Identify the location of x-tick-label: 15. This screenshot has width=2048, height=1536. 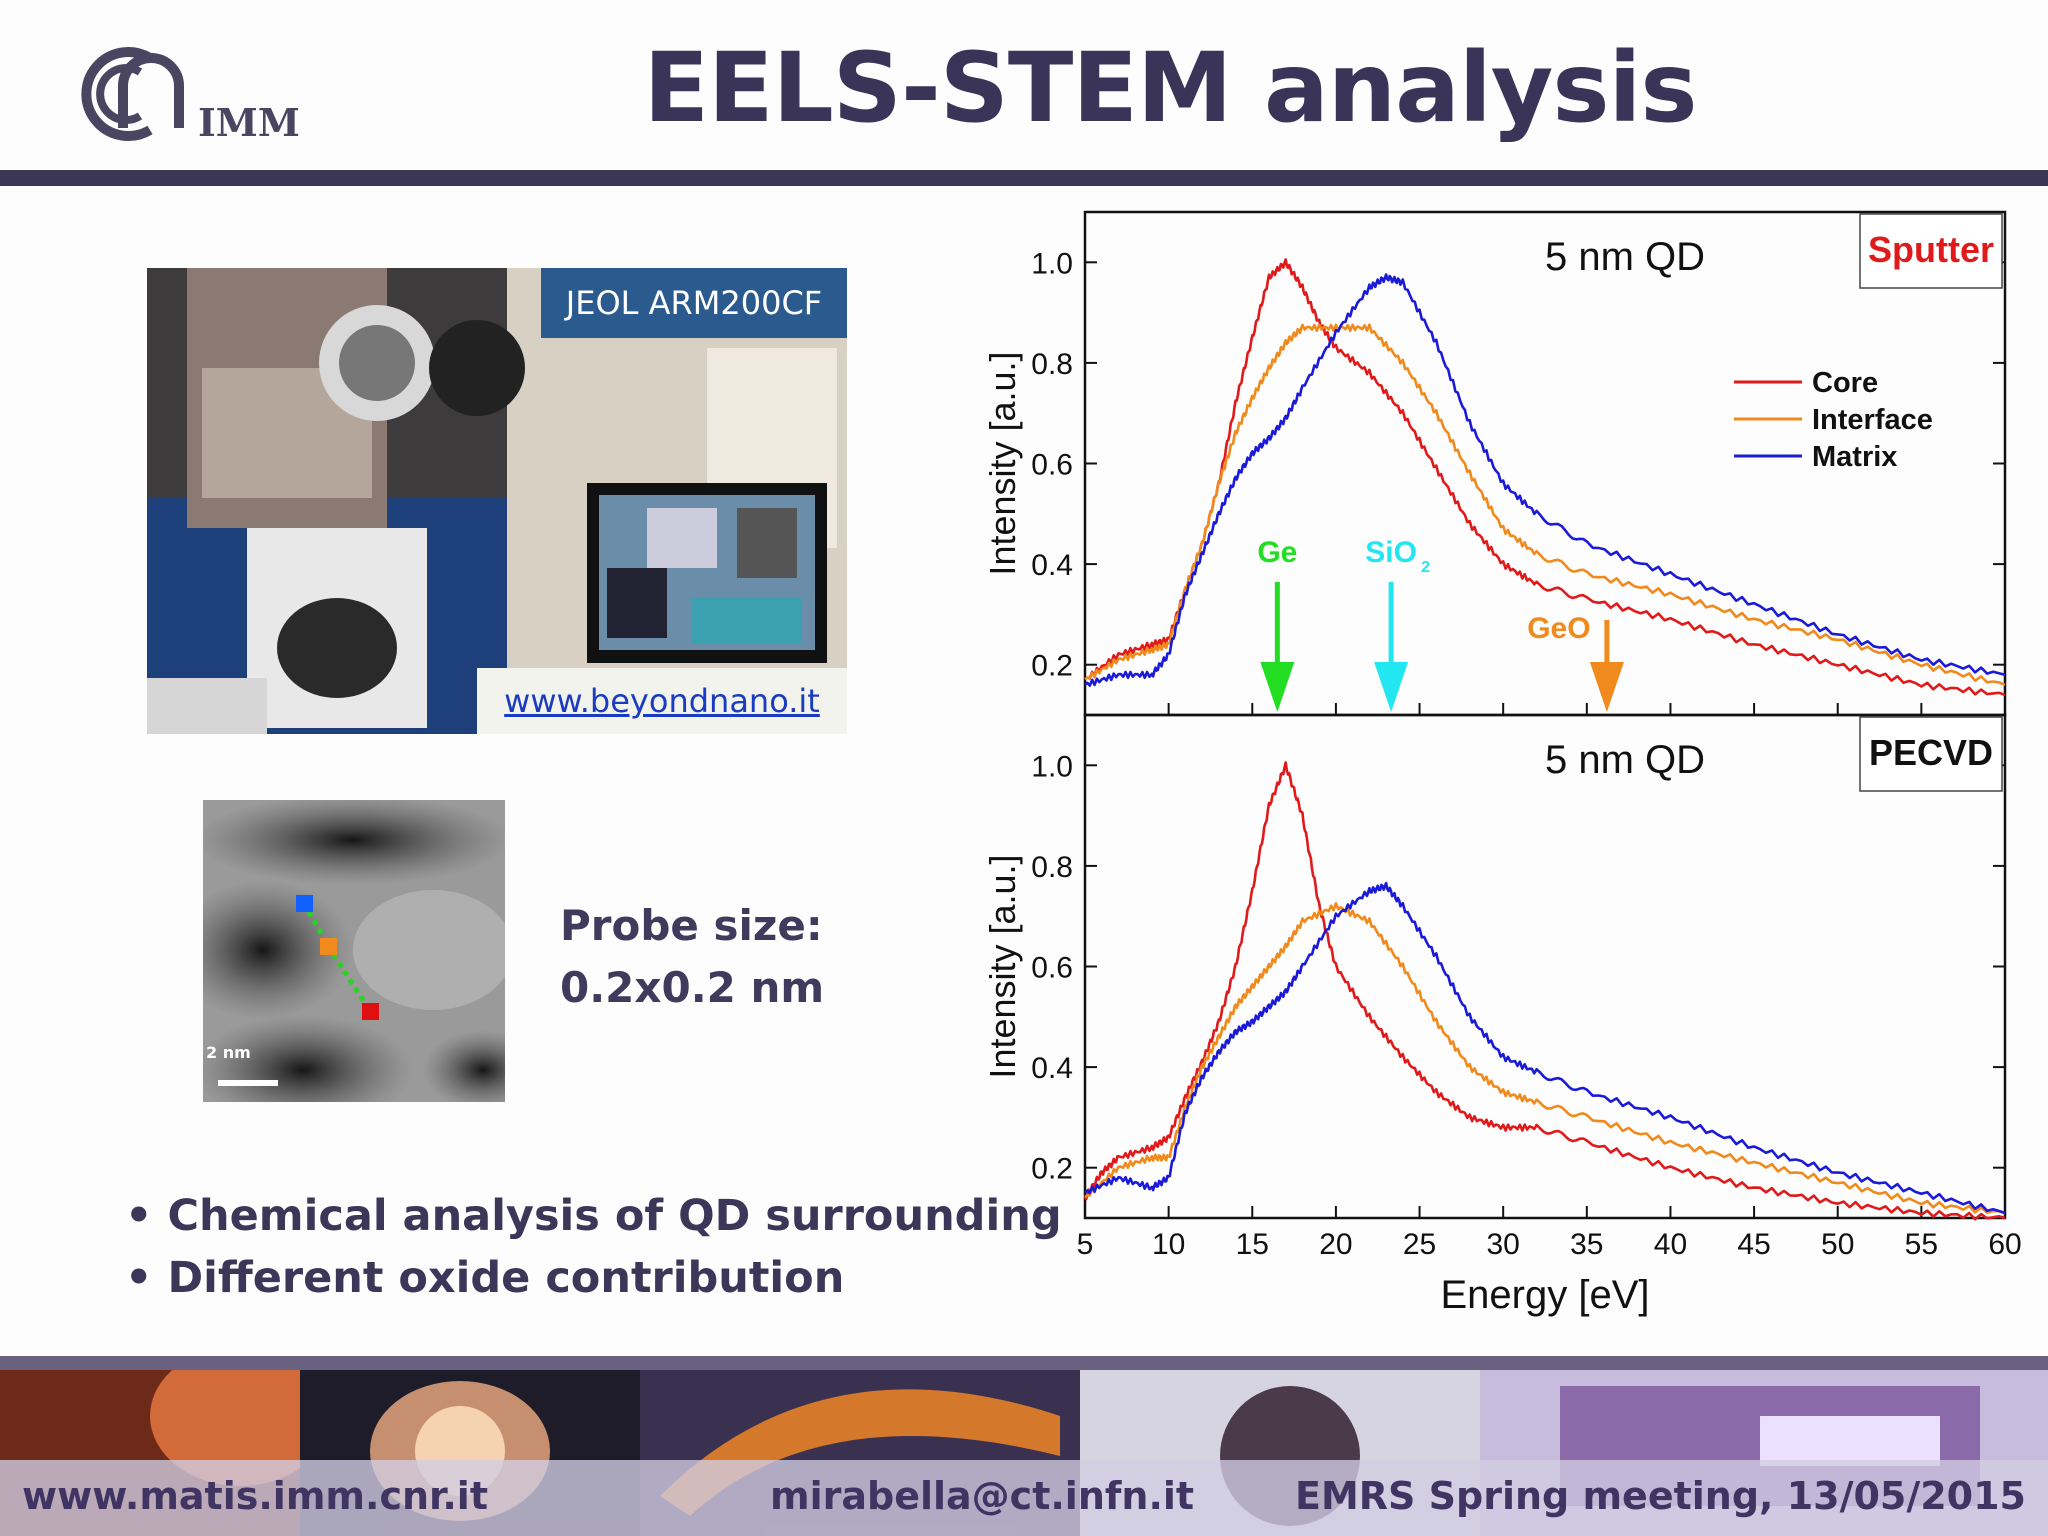
(1252, 1244).